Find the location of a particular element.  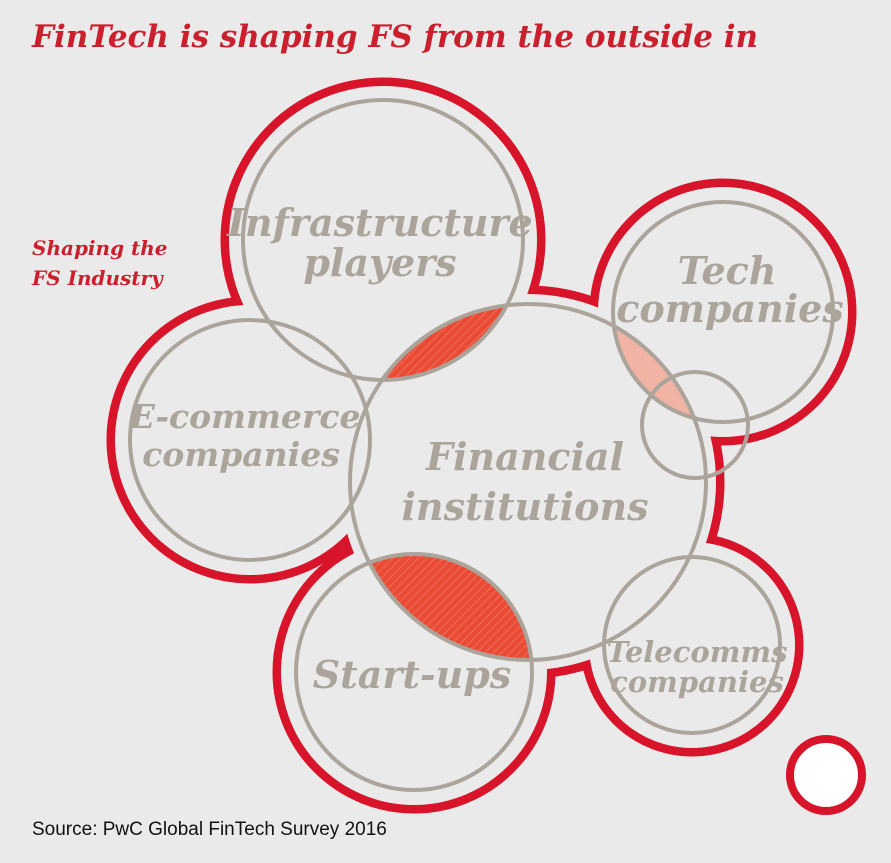

source: Source: PwC Global FinTech Survey 2016 is located at coordinates (209, 829).